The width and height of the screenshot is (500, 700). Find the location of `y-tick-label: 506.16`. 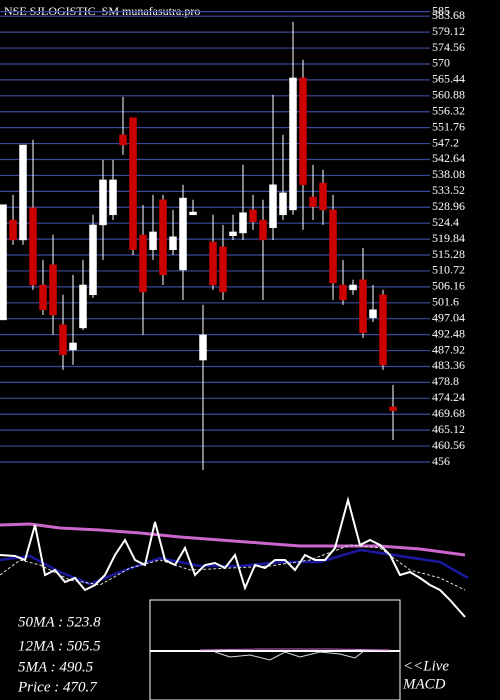

y-tick-label: 506.16 is located at coordinates (448, 286).